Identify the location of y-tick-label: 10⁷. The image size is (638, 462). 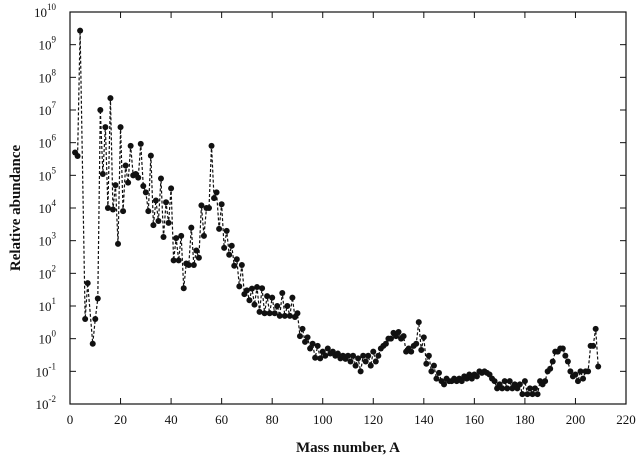
(48, 109).